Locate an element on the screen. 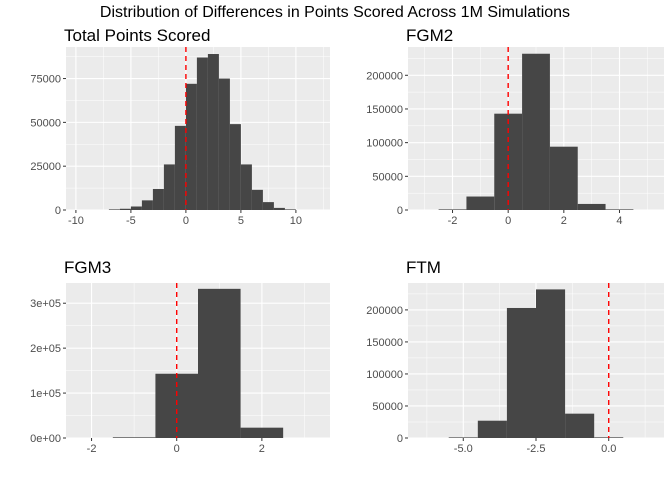 Image resolution: width=672 pixels, height=480 pixels. x-tick-label: 10 is located at coordinates (296, 221).